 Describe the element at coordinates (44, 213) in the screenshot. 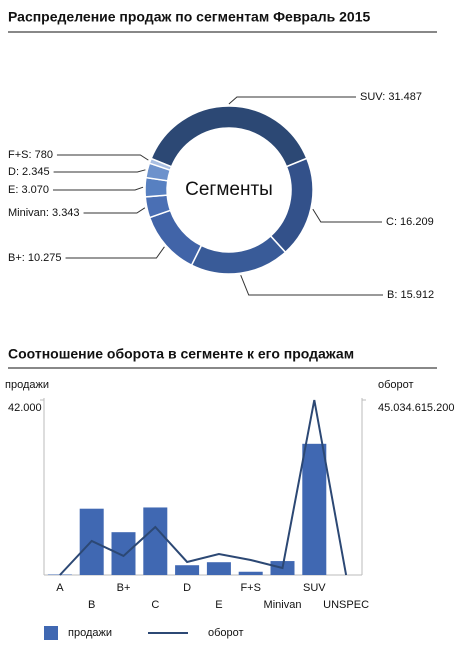

I see `slice-label: Minivan: 3.343` at that location.